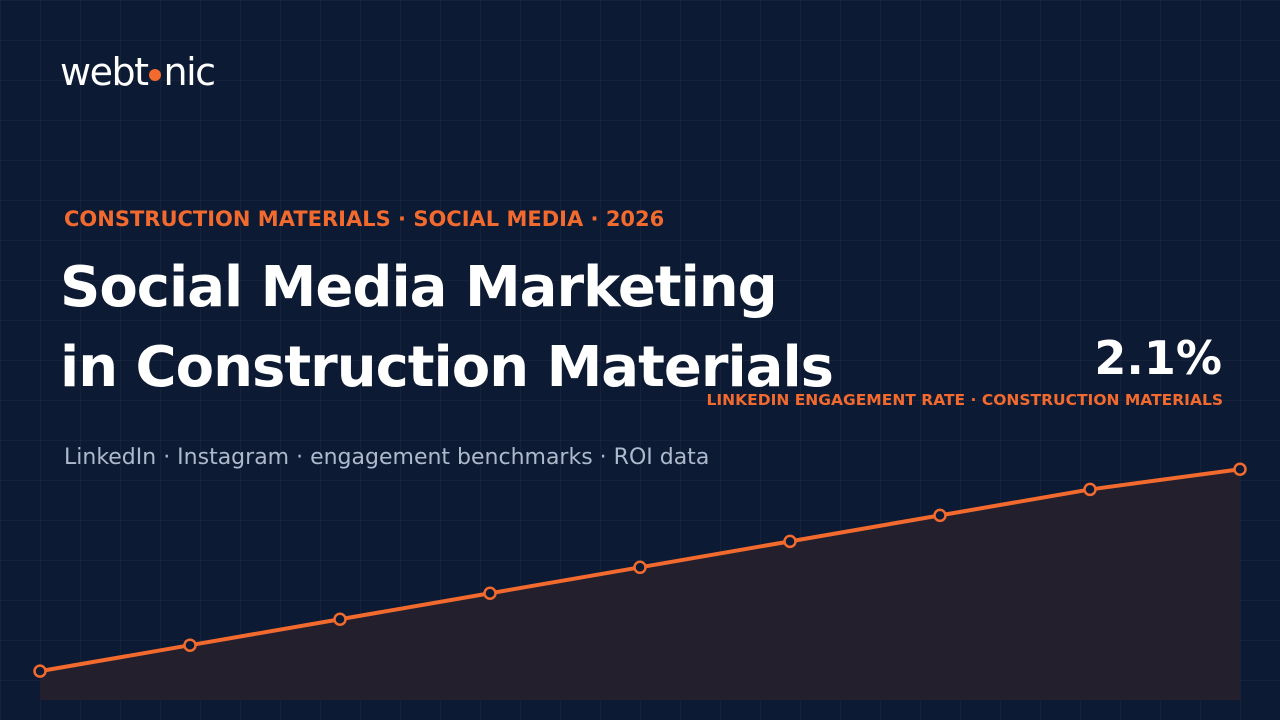  I want to click on title-line-2: in Construction Materials, so click(447, 367).